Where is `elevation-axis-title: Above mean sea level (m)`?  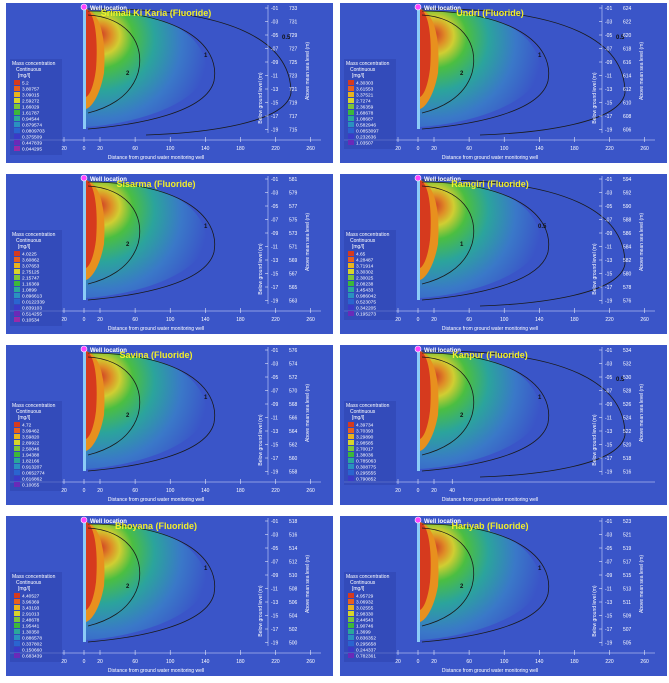 elevation-axis-title: Above mean sea level (m) is located at coordinates (642, 71).